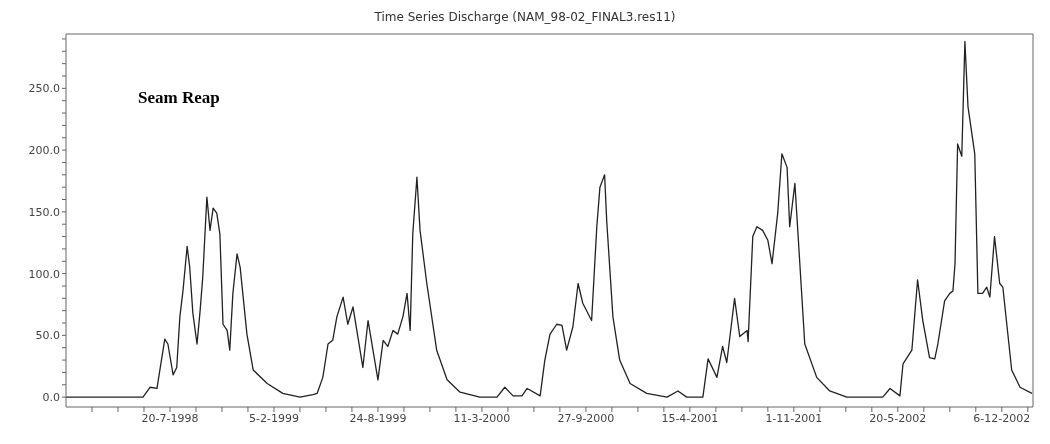 This screenshot has width=1050, height=444. Describe the element at coordinates (378, 418) in the screenshot. I see `x-tick-label: 24-8-1999` at that location.